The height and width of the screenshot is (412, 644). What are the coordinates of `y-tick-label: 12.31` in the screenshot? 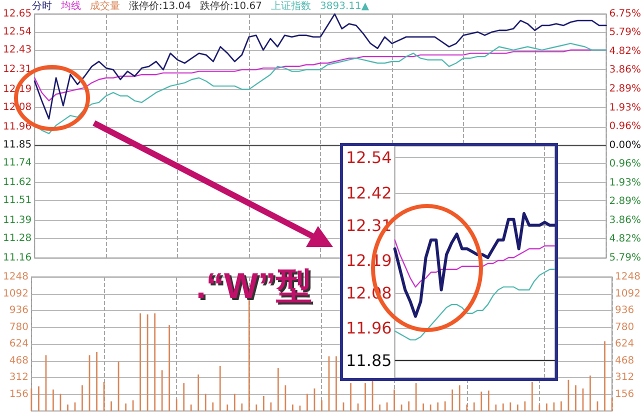 It's located at (17, 70).